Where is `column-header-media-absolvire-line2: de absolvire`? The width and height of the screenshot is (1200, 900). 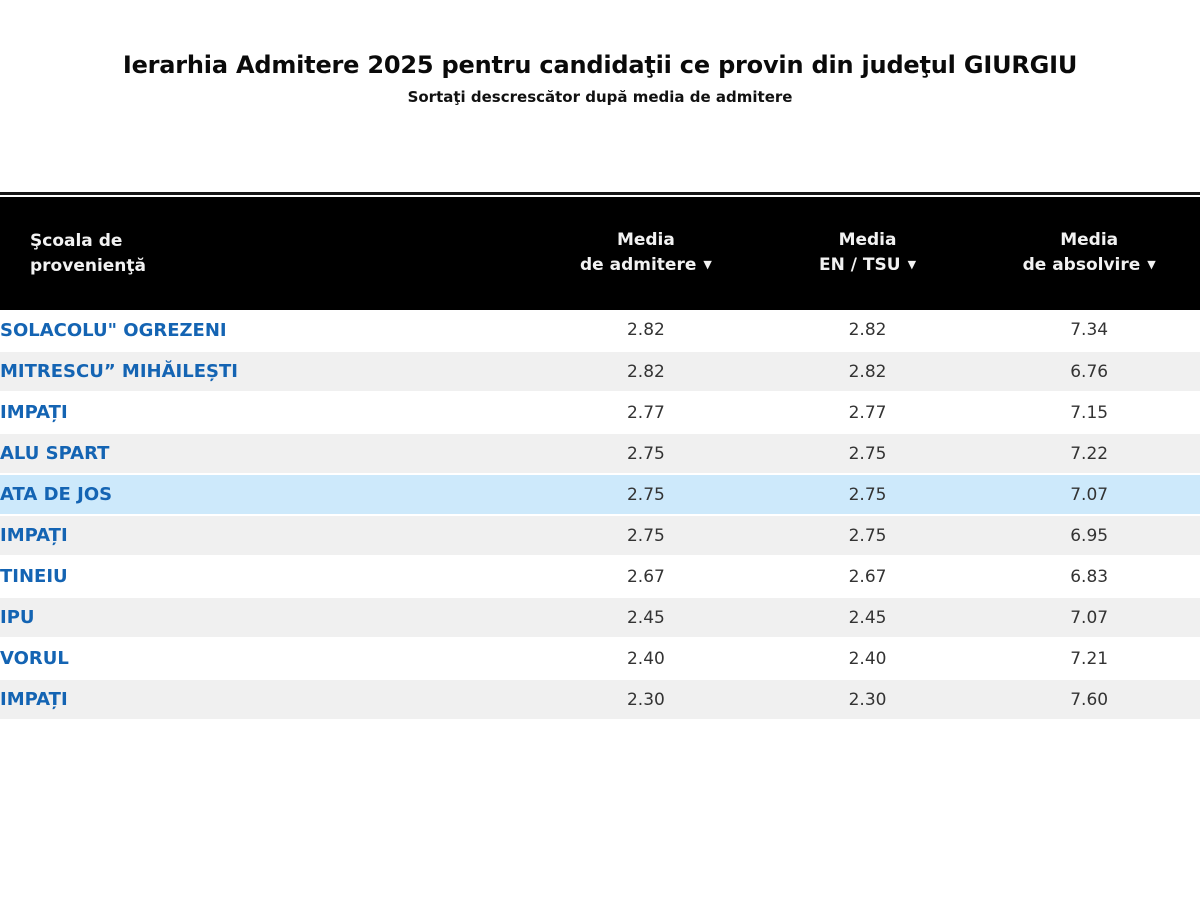
column-header-media-absolvire-line2: de absolvire is located at coordinates (1081, 265).